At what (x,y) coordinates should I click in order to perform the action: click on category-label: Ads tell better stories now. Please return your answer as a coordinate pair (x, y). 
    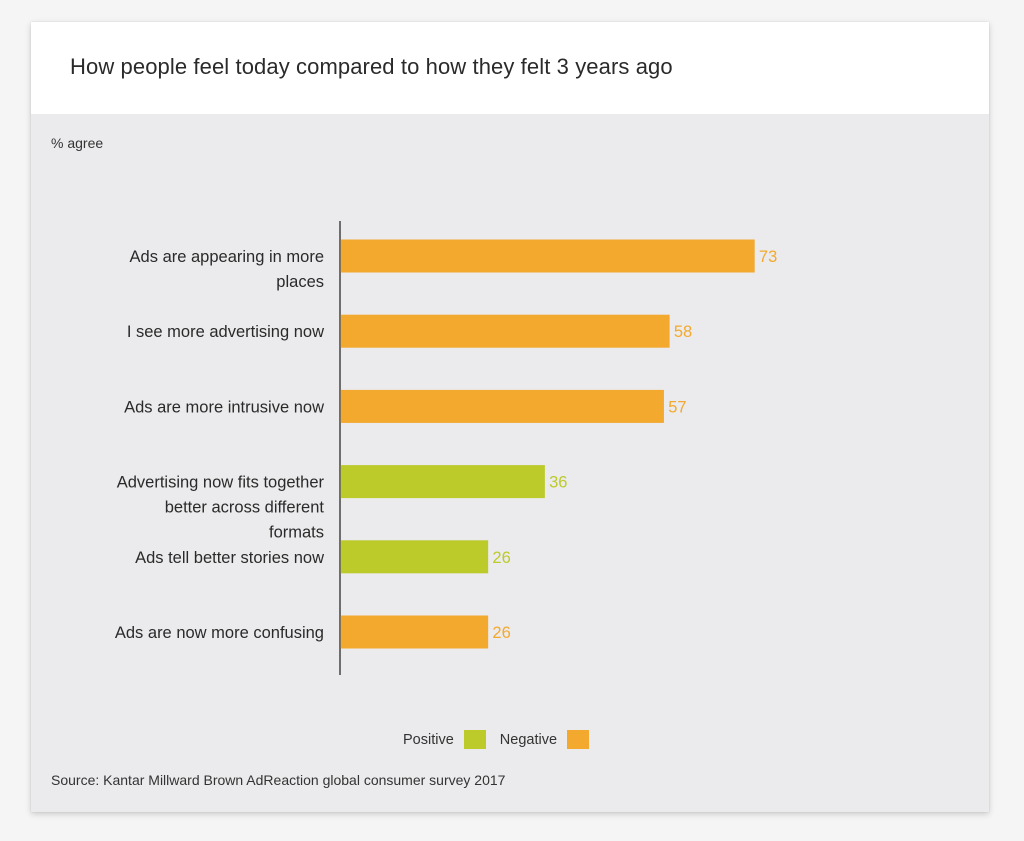
    Looking at the image, I should click on (229, 558).